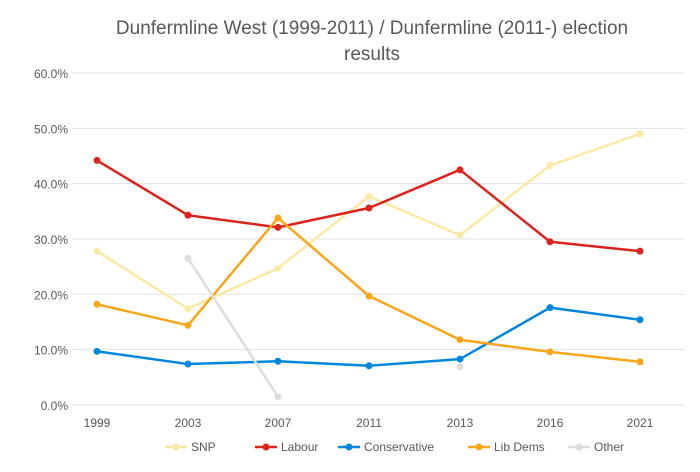 The image size is (700, 472). What do you see at coordinates (51, 351) in the screenshot?
I see `y-tick-label: 10.0%` at bounding box center [51, 351].